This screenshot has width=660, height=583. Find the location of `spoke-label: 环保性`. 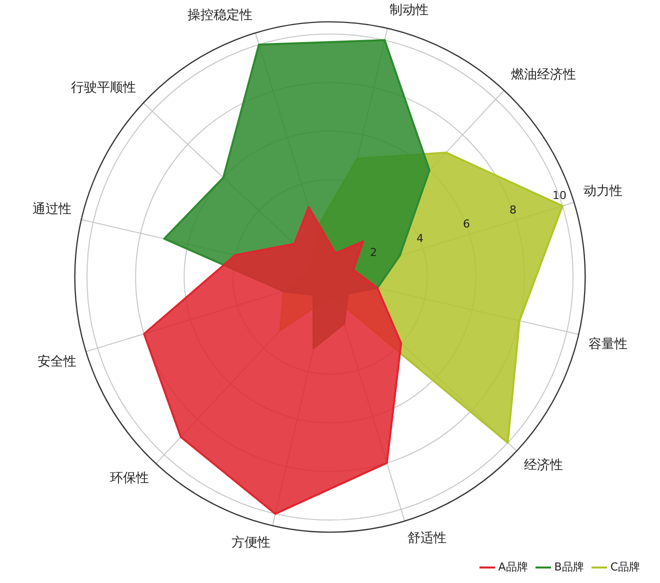

spoke-label: 环保性 is located at coordinates (130, 478).